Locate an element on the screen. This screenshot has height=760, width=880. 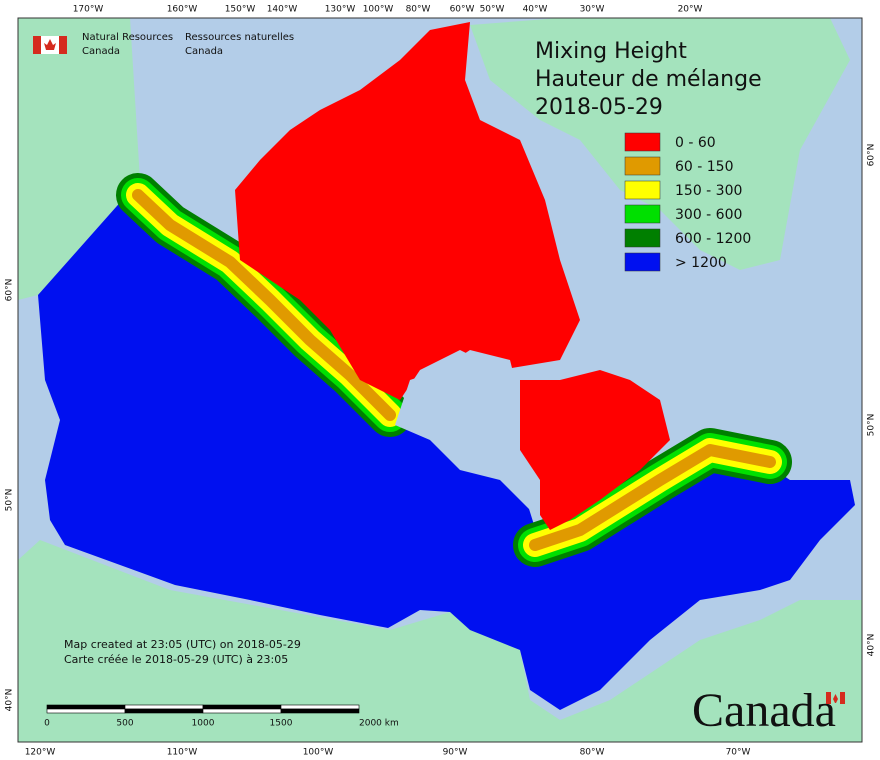
scale-label: 0 is located at coordinates (47, 724).